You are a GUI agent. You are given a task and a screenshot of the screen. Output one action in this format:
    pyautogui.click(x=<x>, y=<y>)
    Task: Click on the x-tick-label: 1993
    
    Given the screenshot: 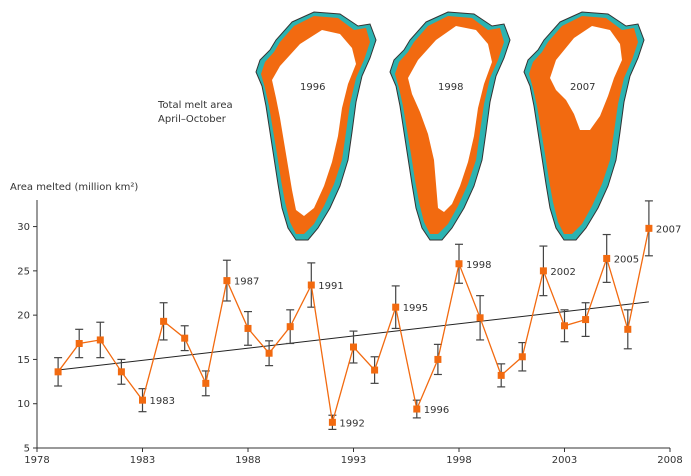 What is the action you would take?
    pyautogui.click(x=353, y=460)
    